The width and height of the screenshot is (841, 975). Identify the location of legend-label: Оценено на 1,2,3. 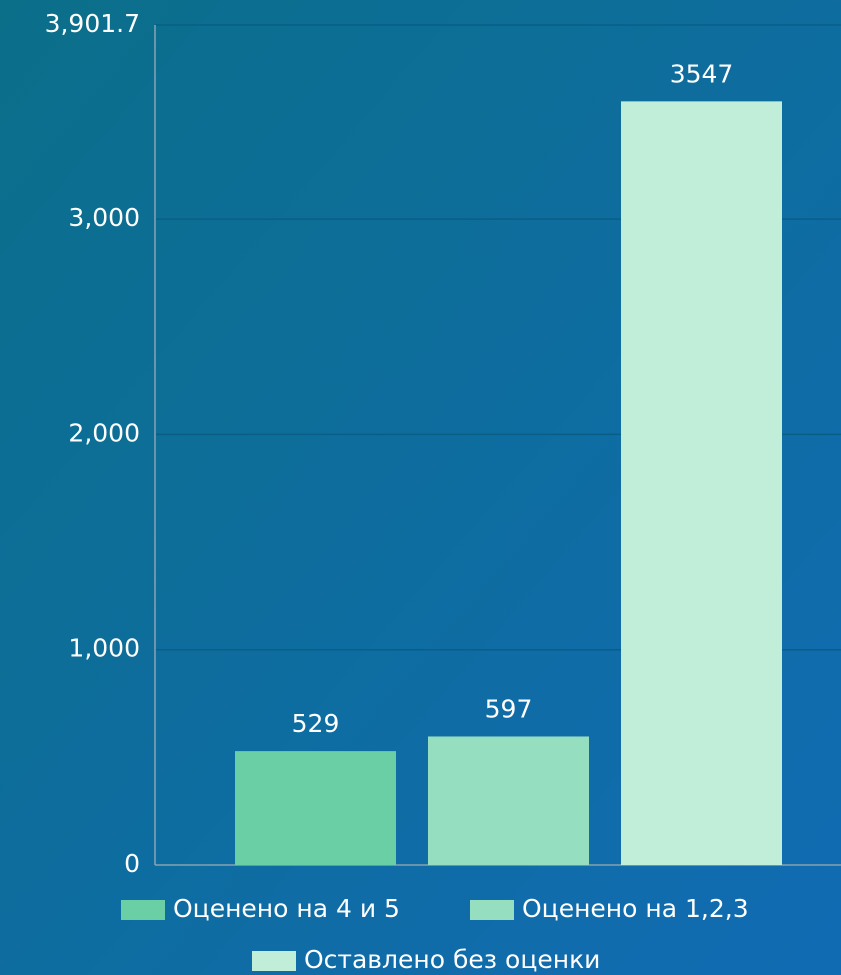
(635, 908).